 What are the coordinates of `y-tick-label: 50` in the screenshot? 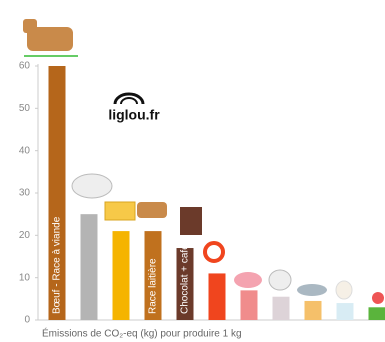 It's located at (25, 108).